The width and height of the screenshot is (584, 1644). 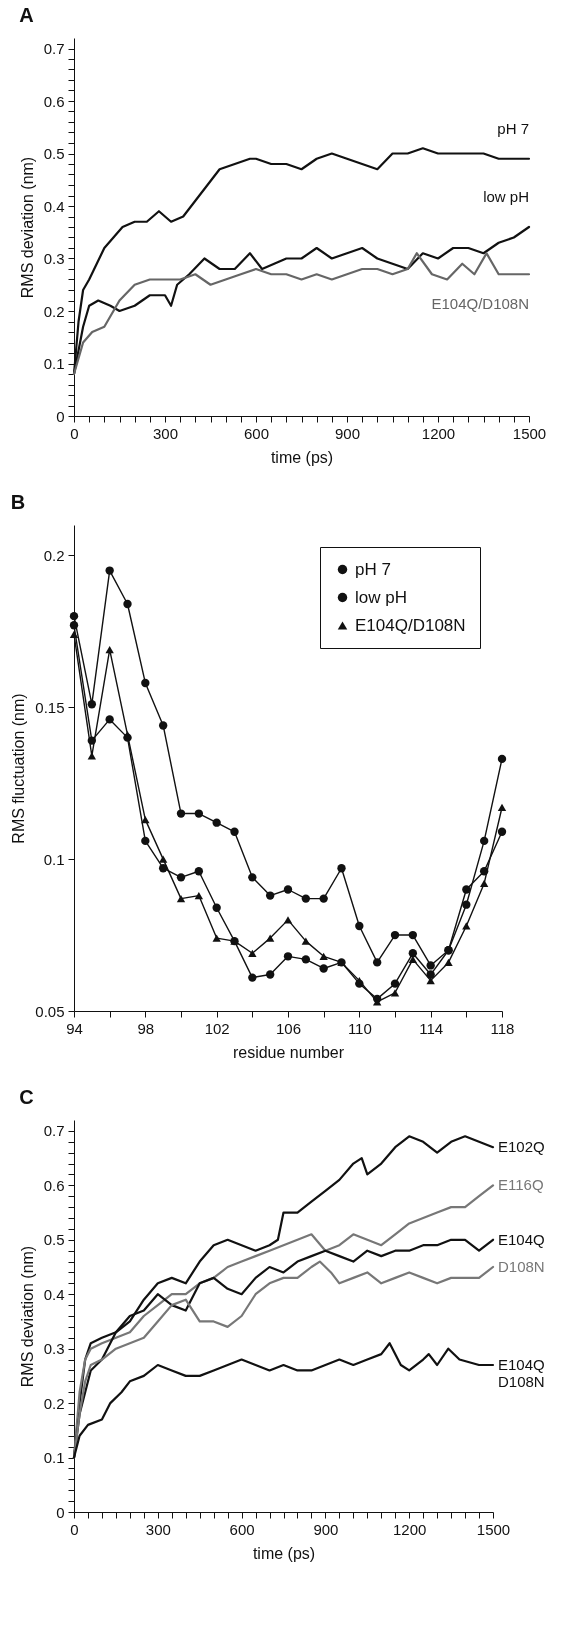 What do you see at coordinates (506, 196) in the screenshot?
I see `series-label: low pH` at bounding box center [506, 196].